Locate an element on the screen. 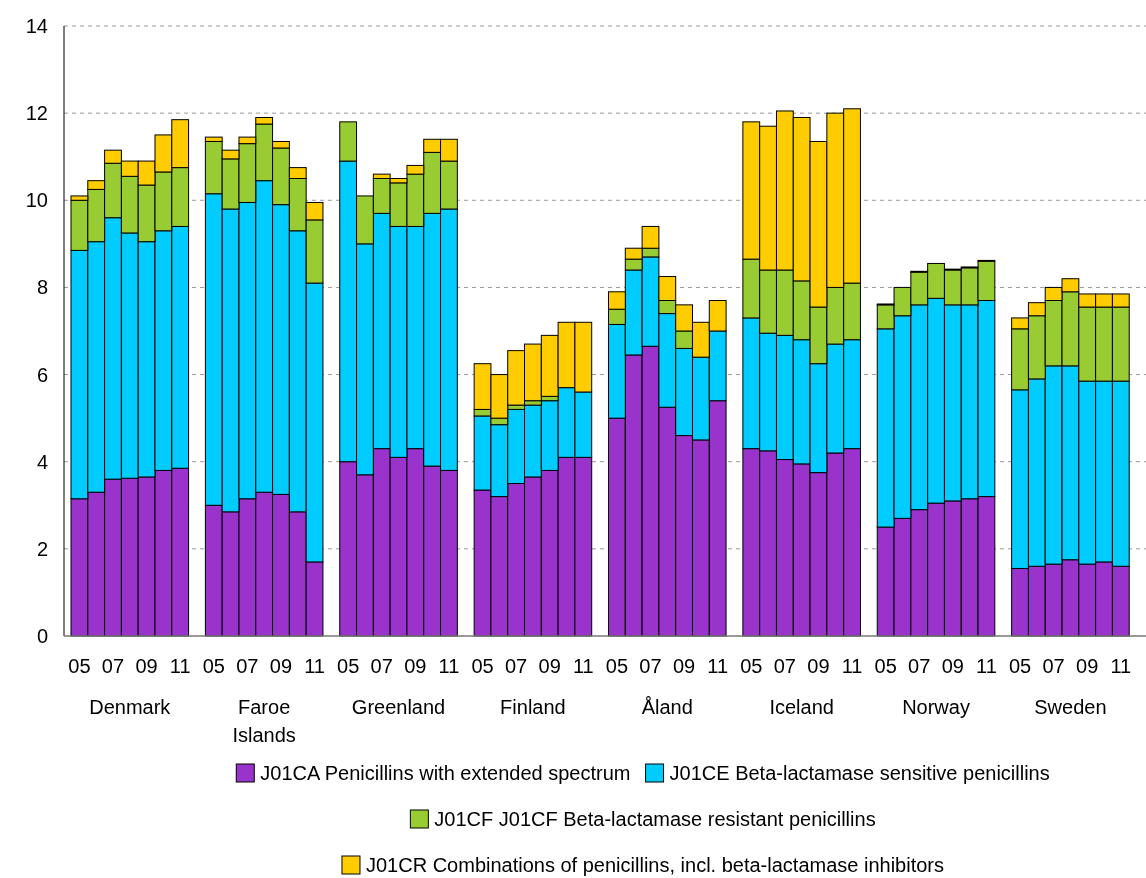  y-tick-label: 14 is located at coordinates (36, 26).